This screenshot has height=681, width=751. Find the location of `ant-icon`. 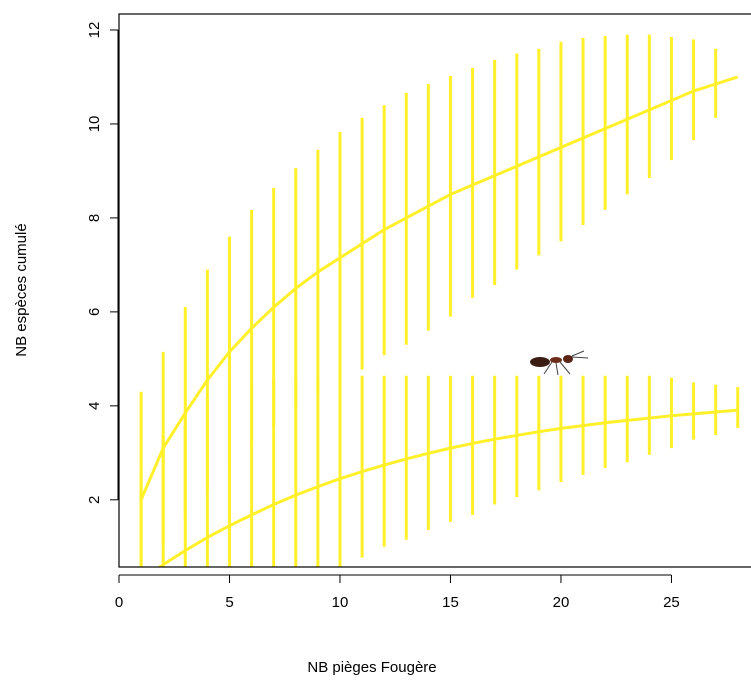

ant-icon is located at coordinates (559, 363).